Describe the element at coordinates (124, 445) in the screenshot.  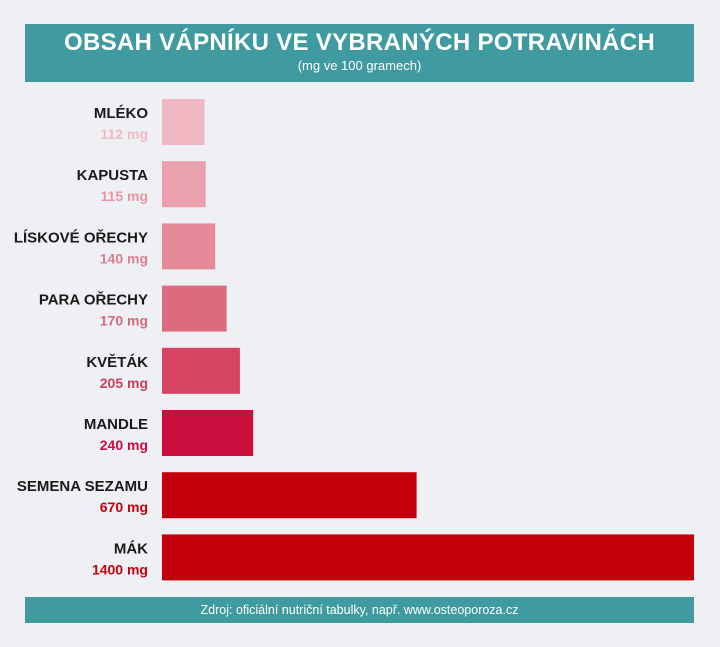
I see `value-label-5: 240 mg` at that location.